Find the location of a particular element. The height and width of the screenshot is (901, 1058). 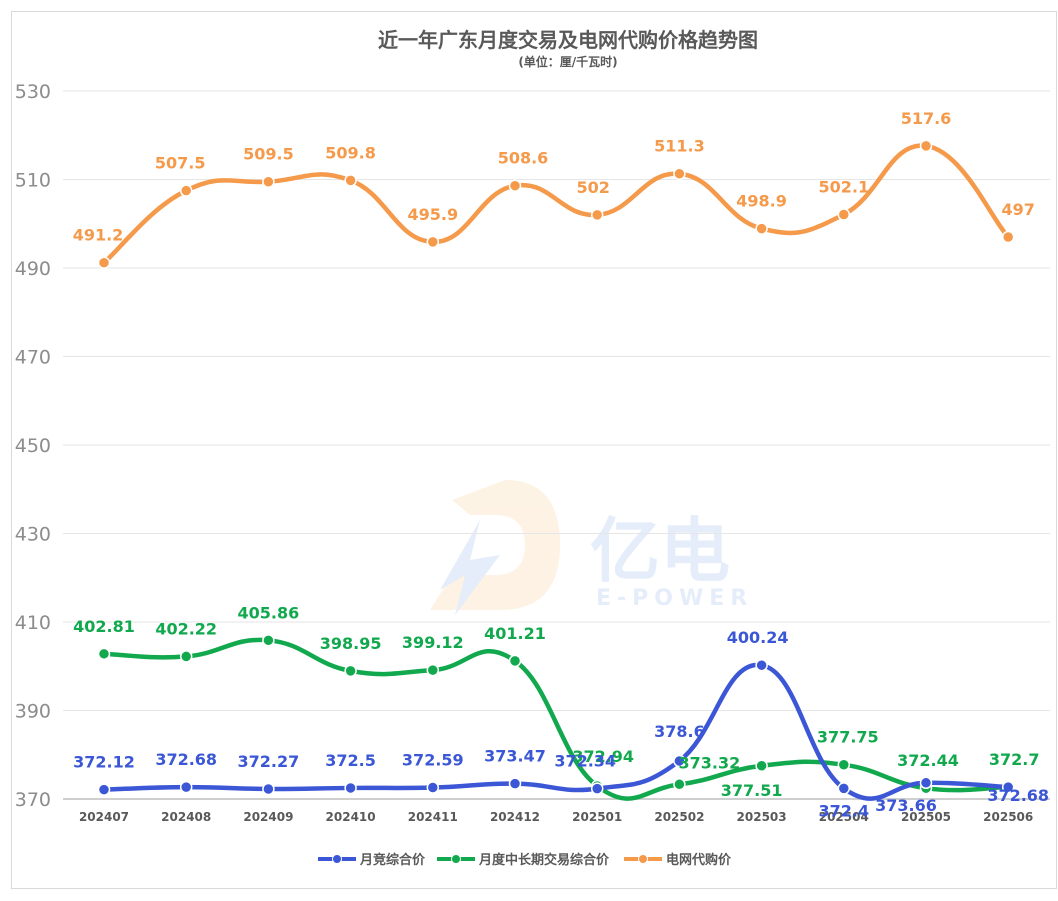

data-label: 372.27 is located at coordinates (269, 761).